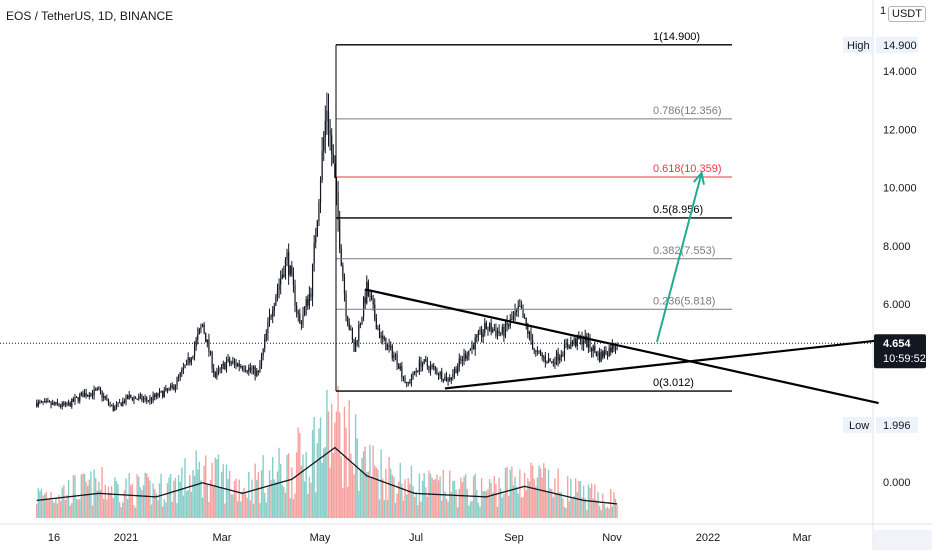  What do you see at coordinates (907, 14) in the screenshot?
I see `currency-button: USDT` at bounding box center [907, 14].